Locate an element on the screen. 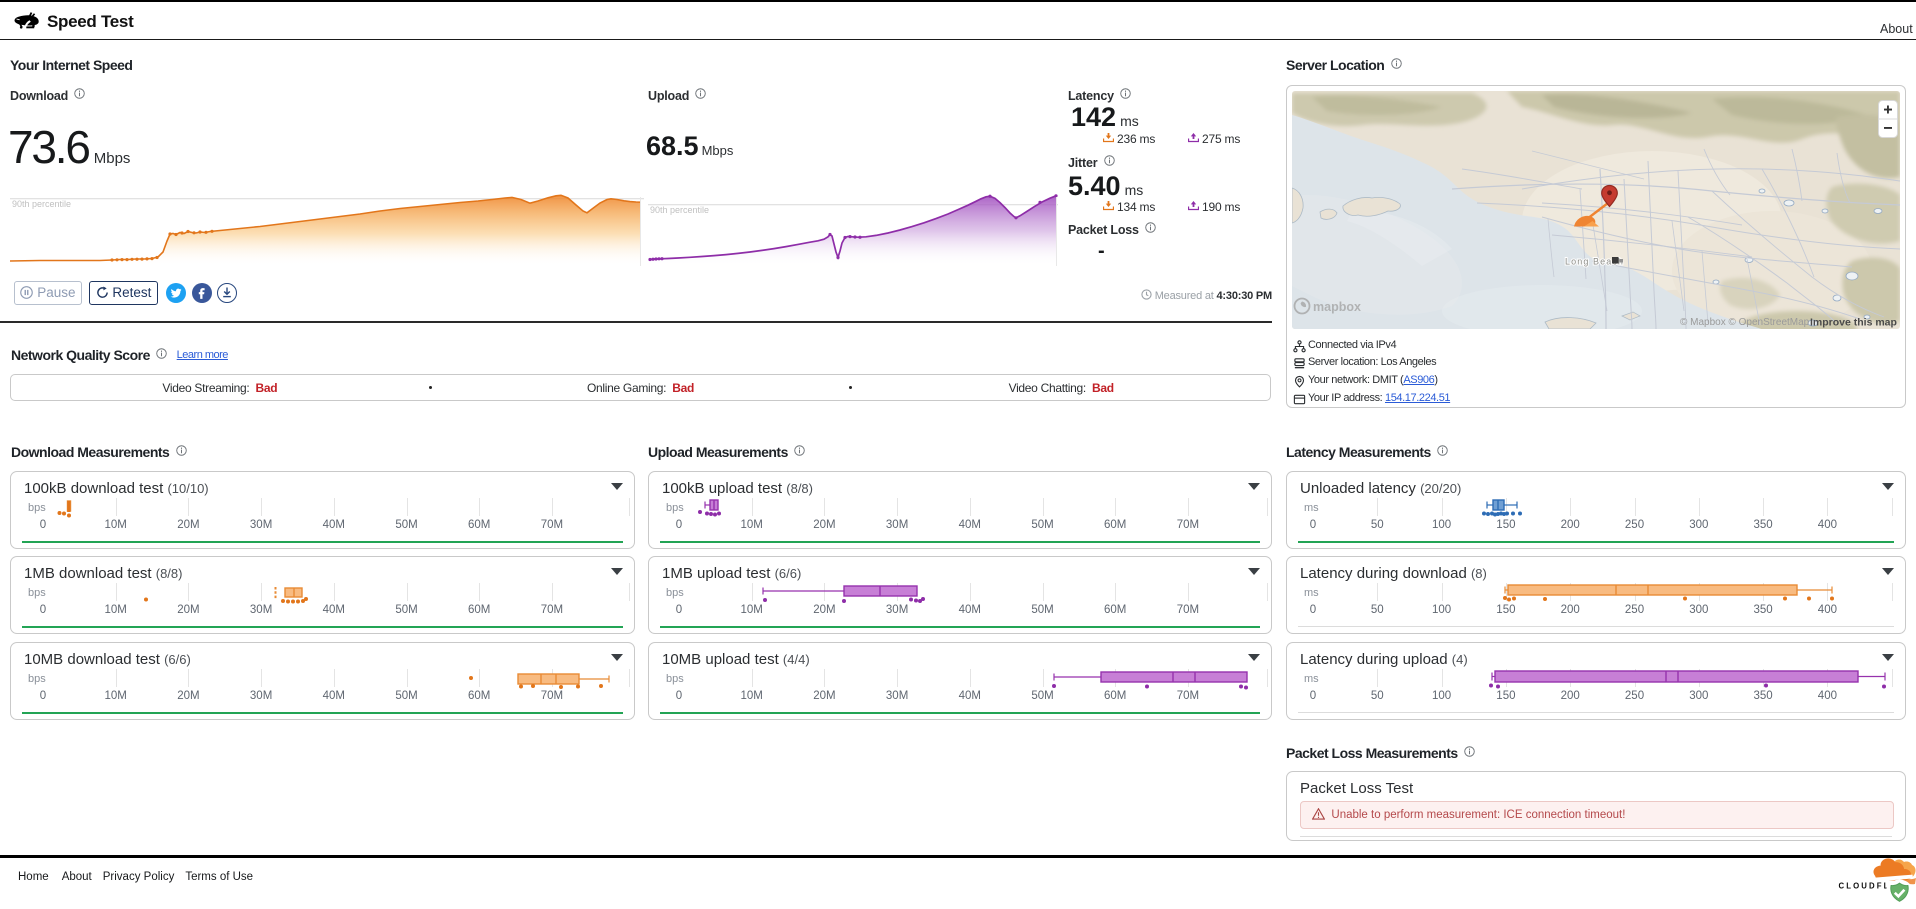 The image size is (1916, 909). svg-text: CLOUDFL is located at coordinates (1865, 886).